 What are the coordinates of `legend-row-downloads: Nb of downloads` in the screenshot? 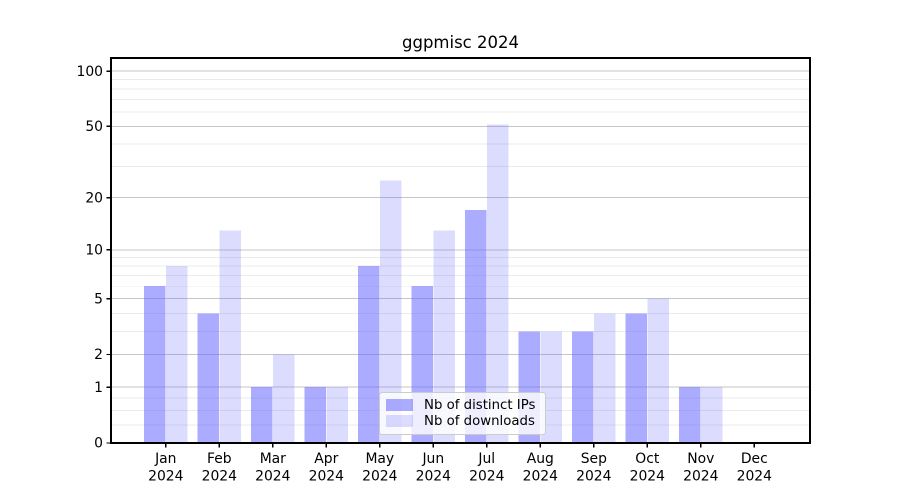 It's located at (462, 421).